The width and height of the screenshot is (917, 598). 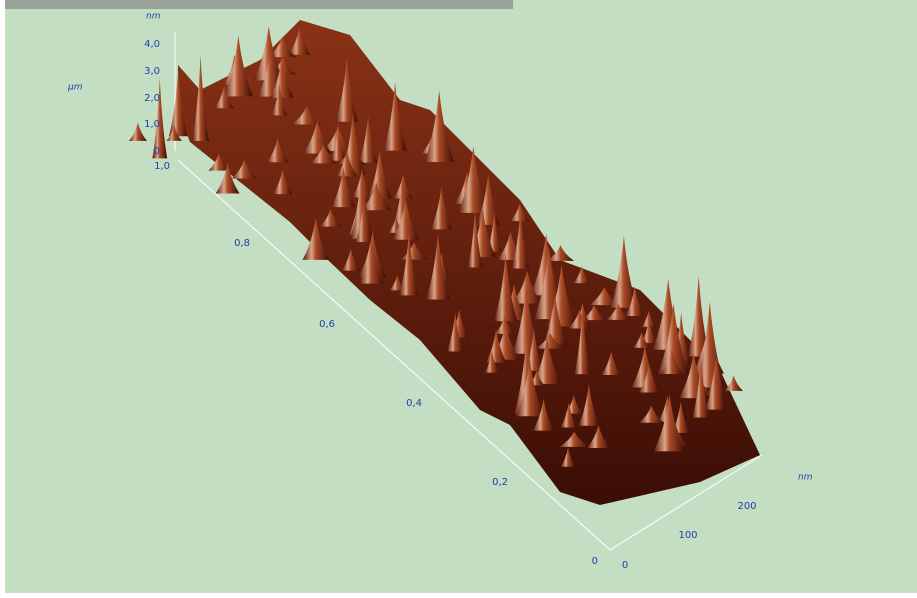 I want to click on x-tick-label: 200, so click(x=746, y=506).